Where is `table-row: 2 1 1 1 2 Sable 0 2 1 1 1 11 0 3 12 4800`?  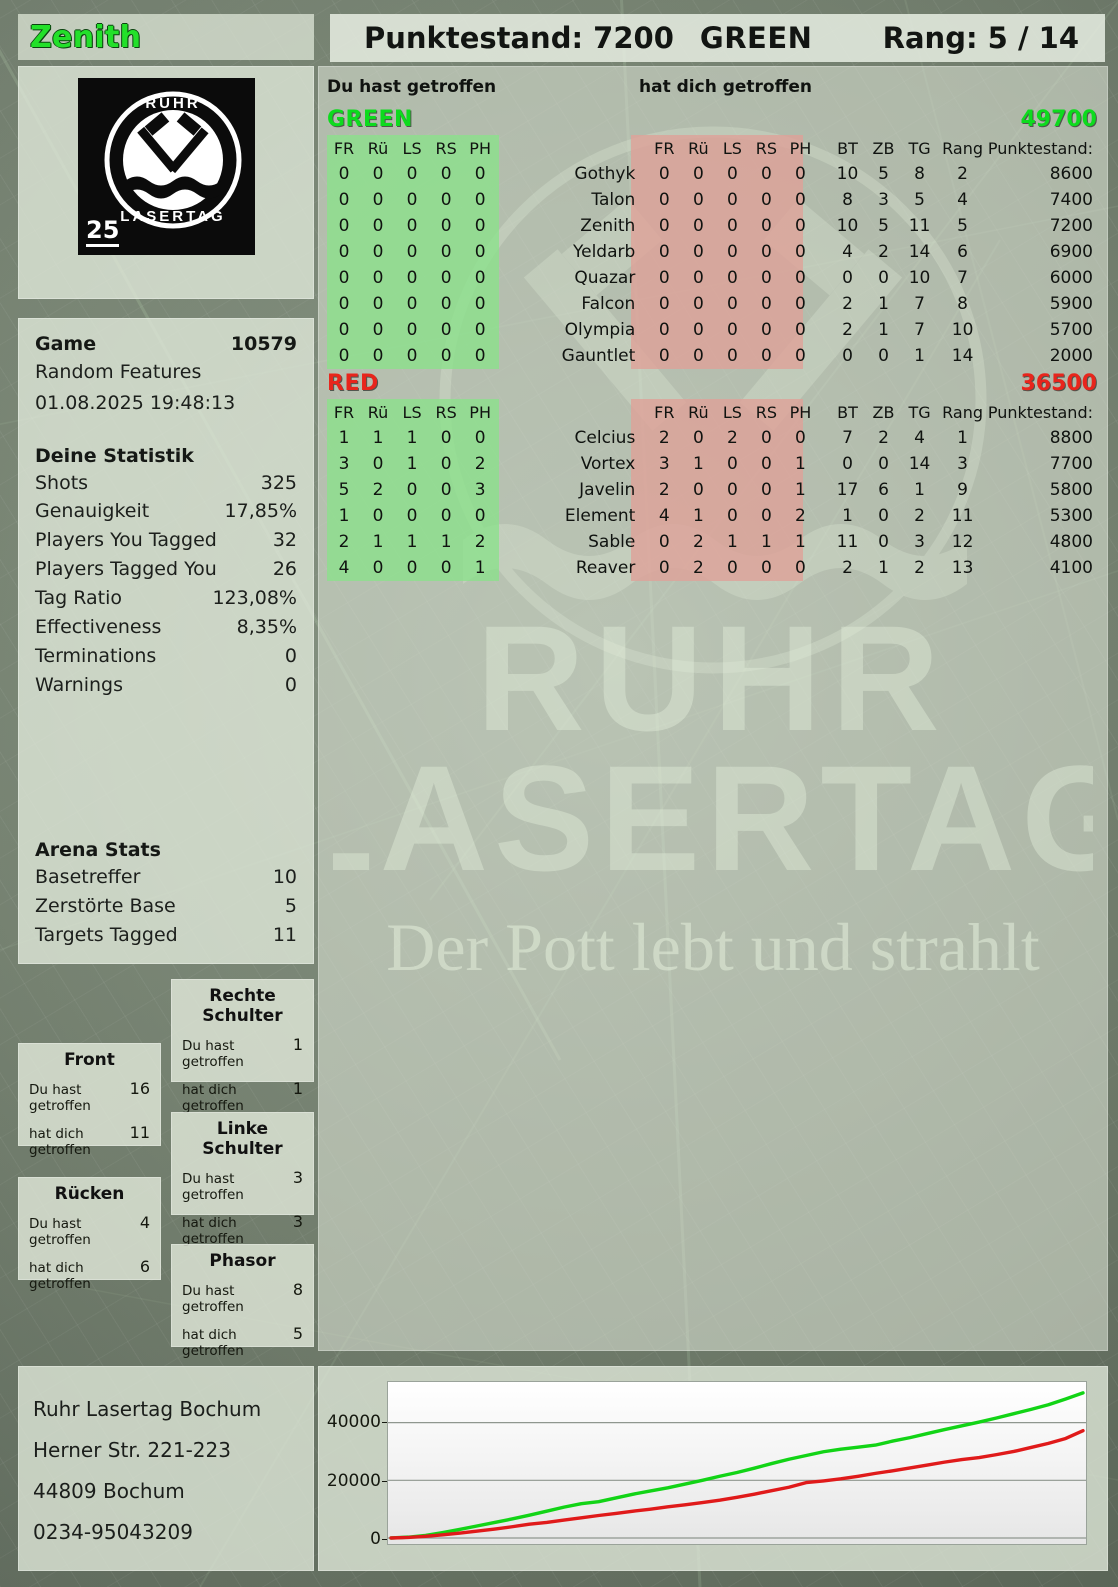
table-row: 2 1 1 1 2 Sable 0 2 1 1 1 11 0 3 12 4800 is located at coordinates (714, 542).